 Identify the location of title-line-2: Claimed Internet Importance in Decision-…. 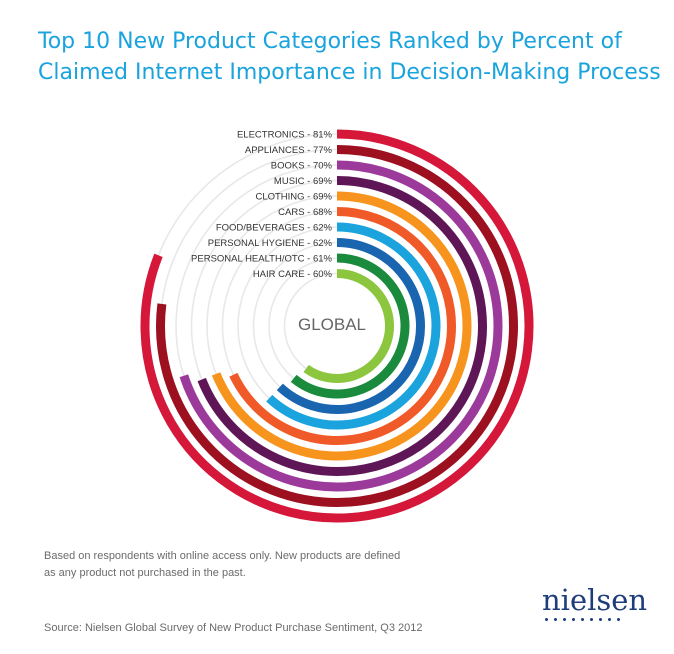
(349, 72).